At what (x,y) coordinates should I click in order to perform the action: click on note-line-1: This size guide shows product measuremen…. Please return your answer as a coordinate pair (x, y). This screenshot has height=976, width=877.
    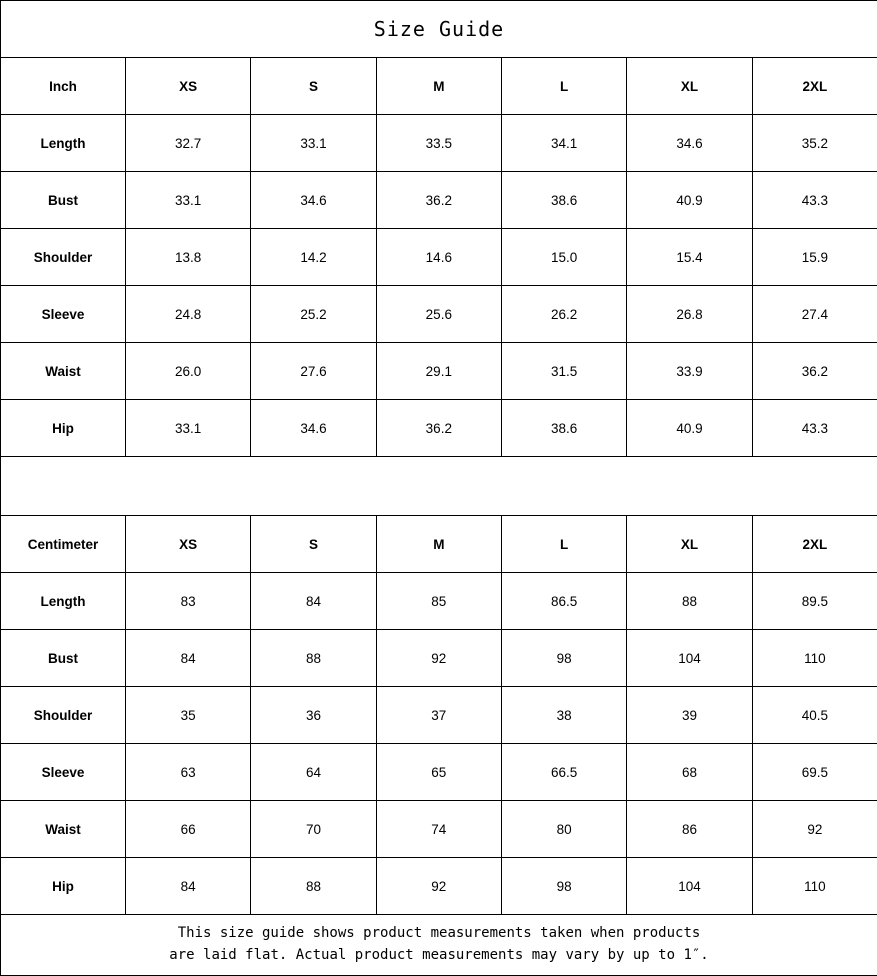
    Looking at the image, I should click on (439, 934).